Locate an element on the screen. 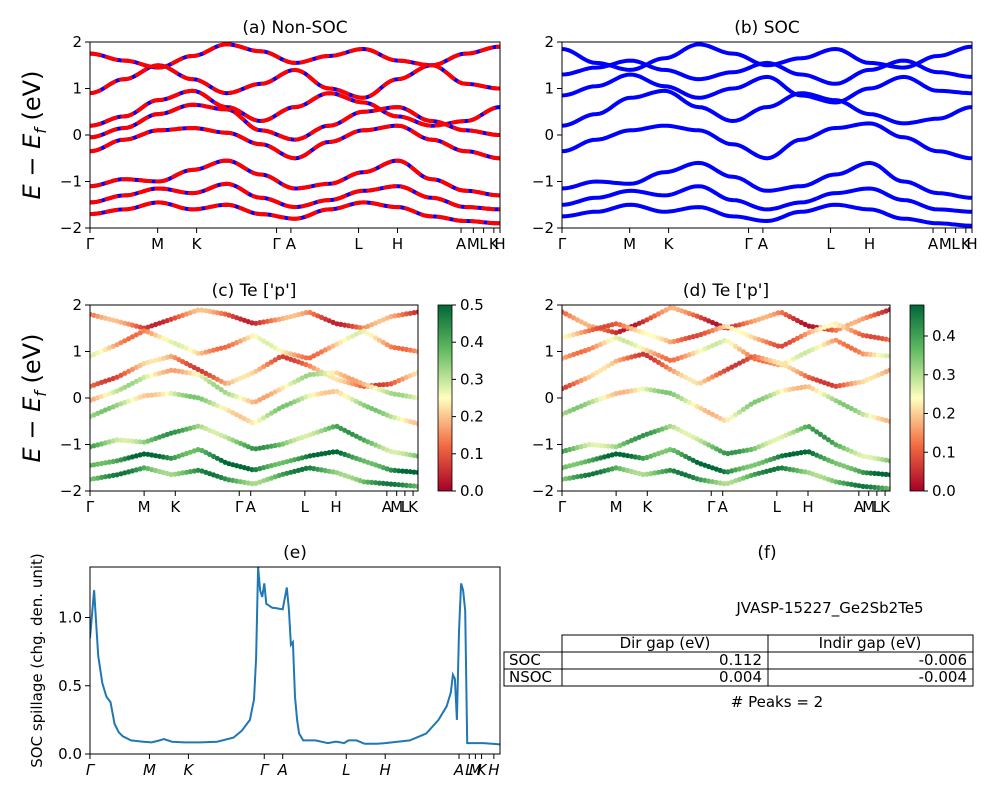  x-tick-label: K is located at coordinates (647, 507).